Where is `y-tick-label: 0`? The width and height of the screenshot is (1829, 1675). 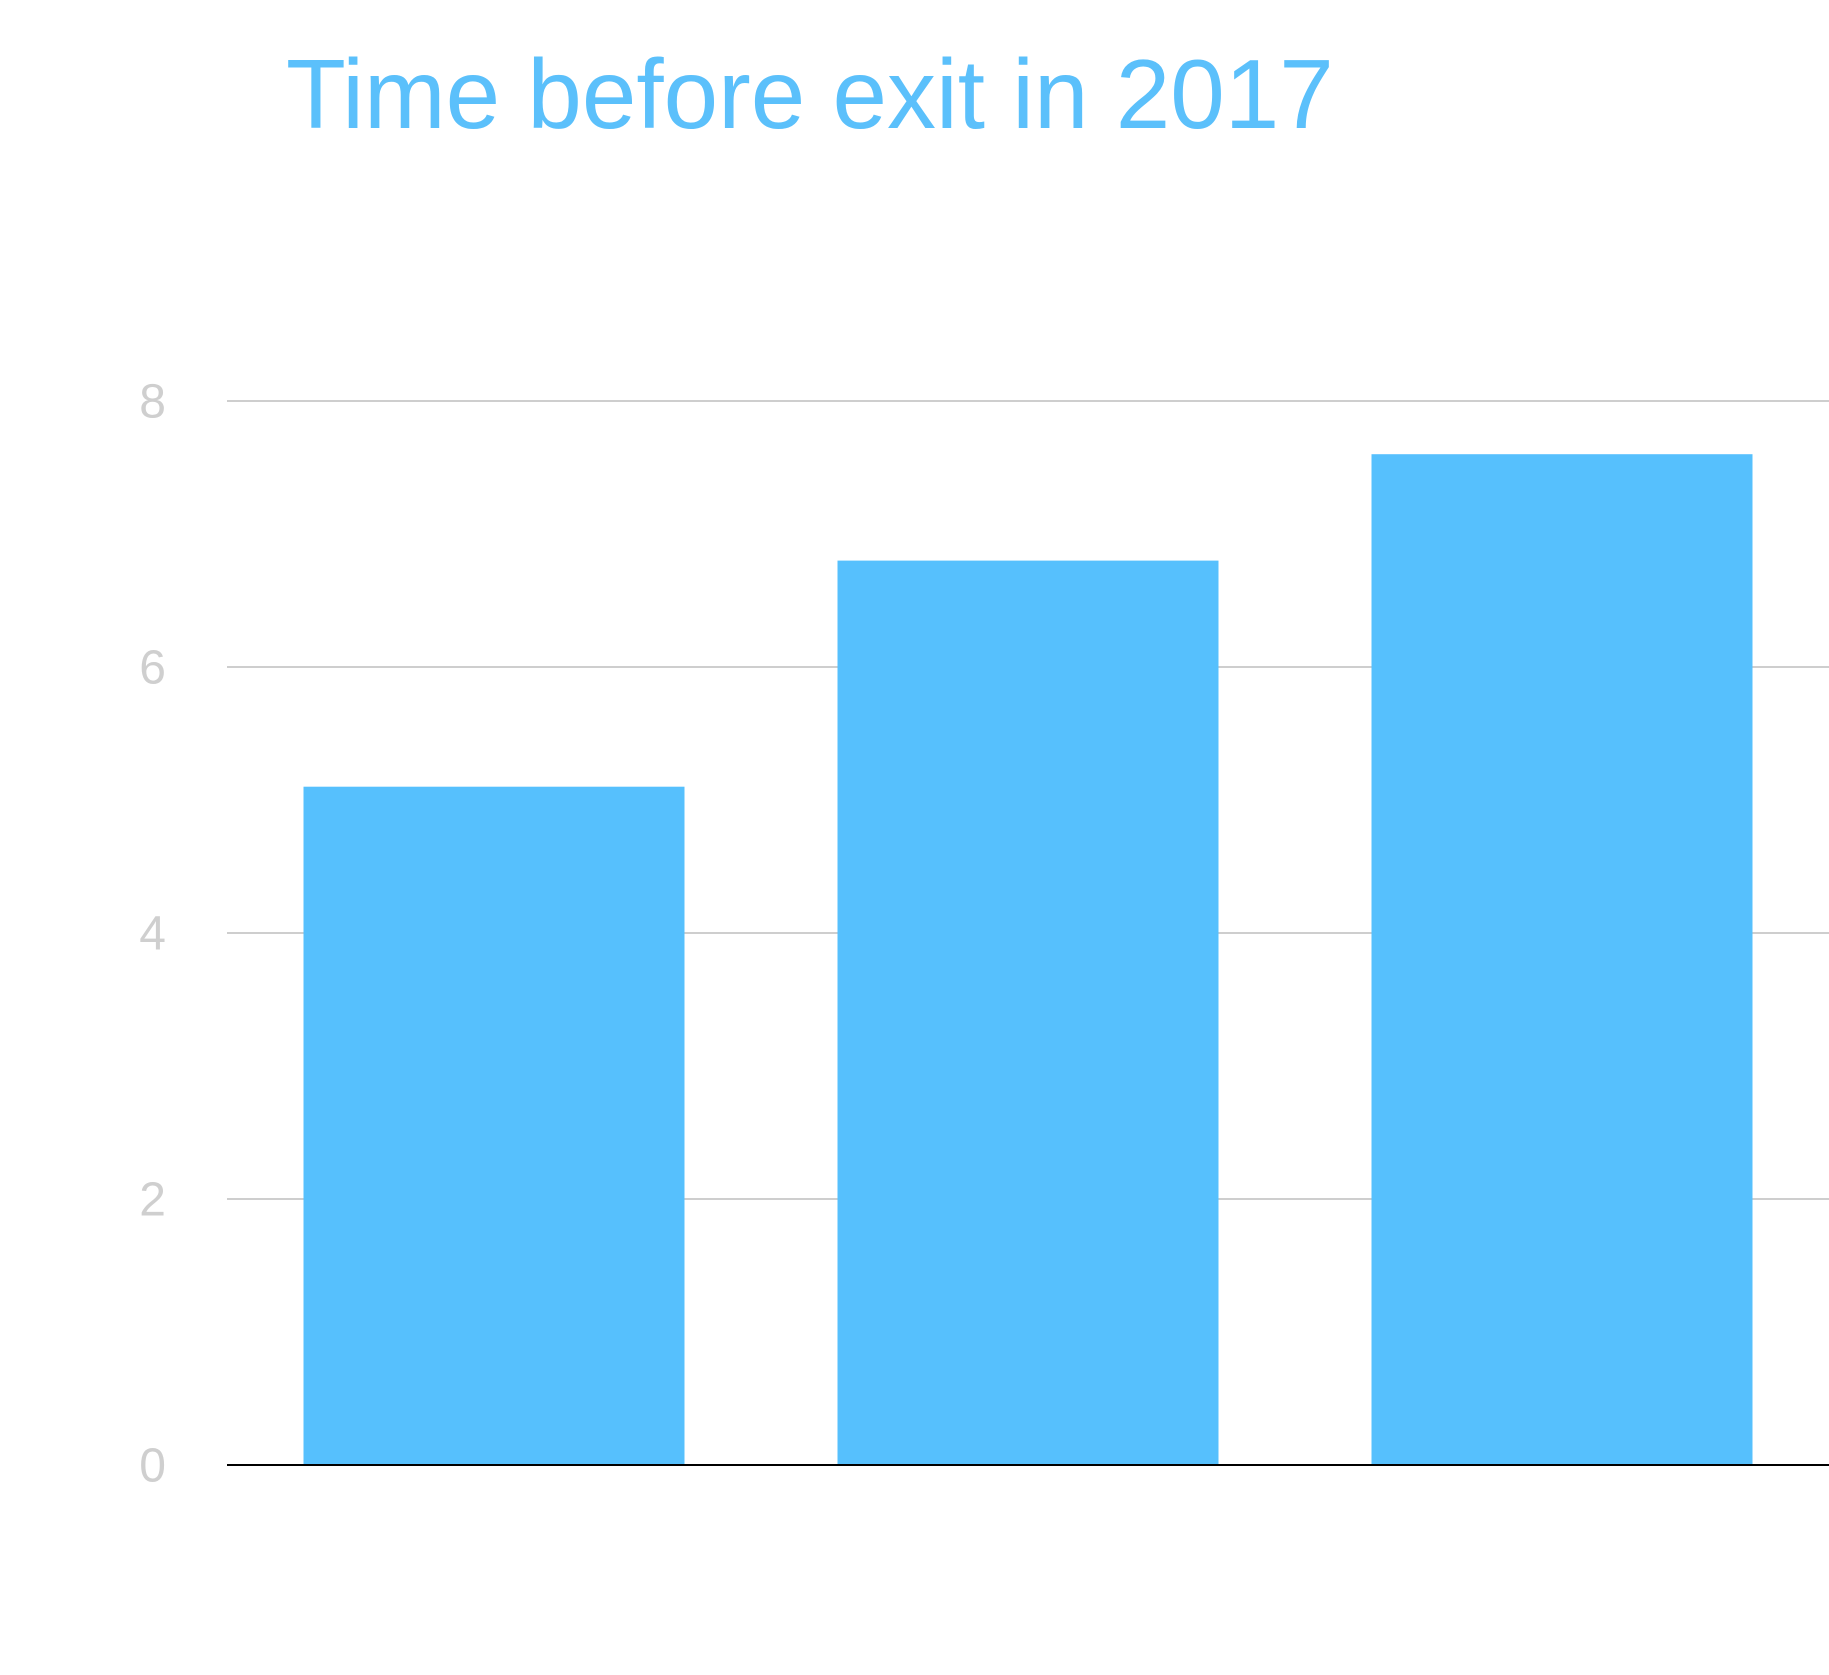
y-tick-label: 0 is located at coordinates (152, 1466).